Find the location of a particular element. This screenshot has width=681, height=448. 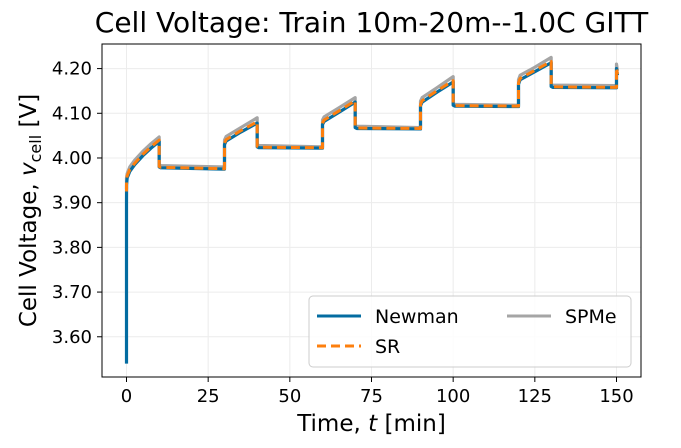

y-tick-label: 3.60 is located at coordinates (72, 337).